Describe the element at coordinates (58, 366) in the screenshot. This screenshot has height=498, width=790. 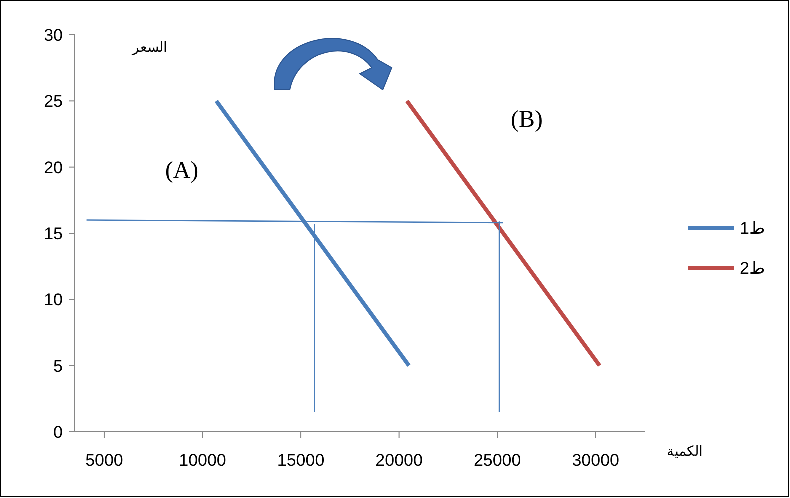
I see `y-tick-label: 5` at that location.